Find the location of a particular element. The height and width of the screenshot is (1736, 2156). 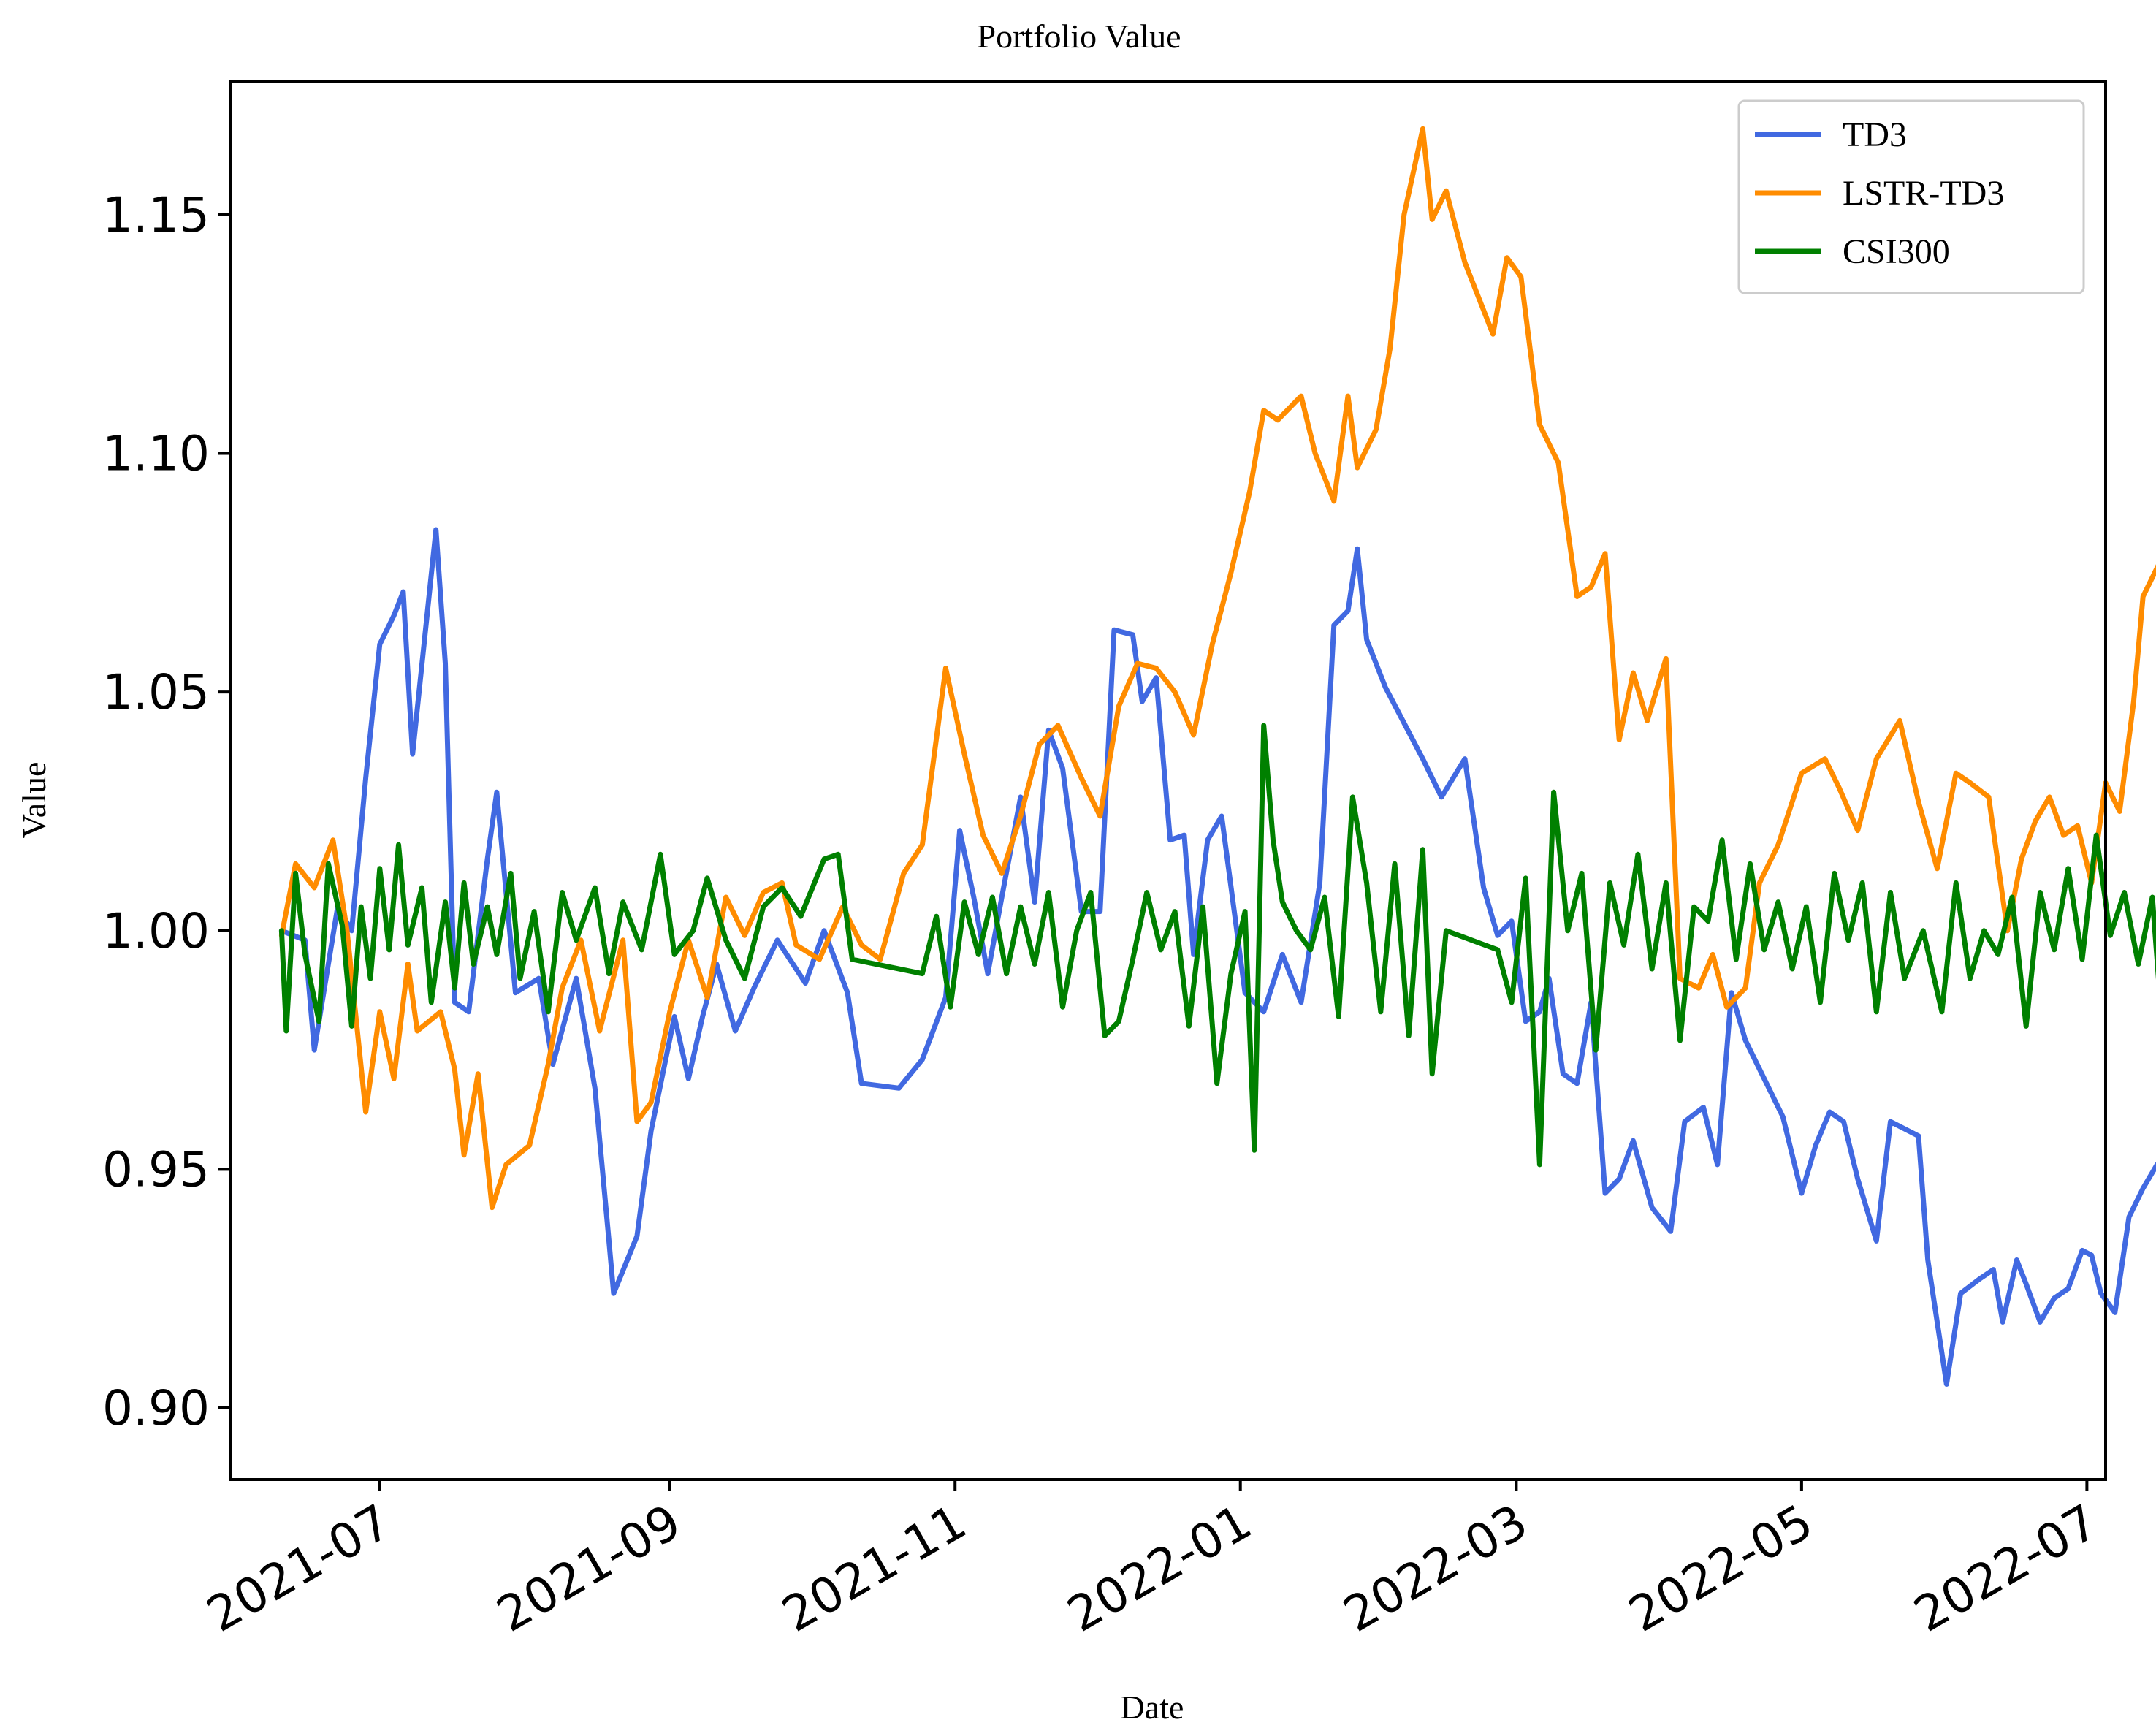

y-axis: 0.90 0.95 1.00 1.05 1.10 1.15 is located at coordinates (166, 811).